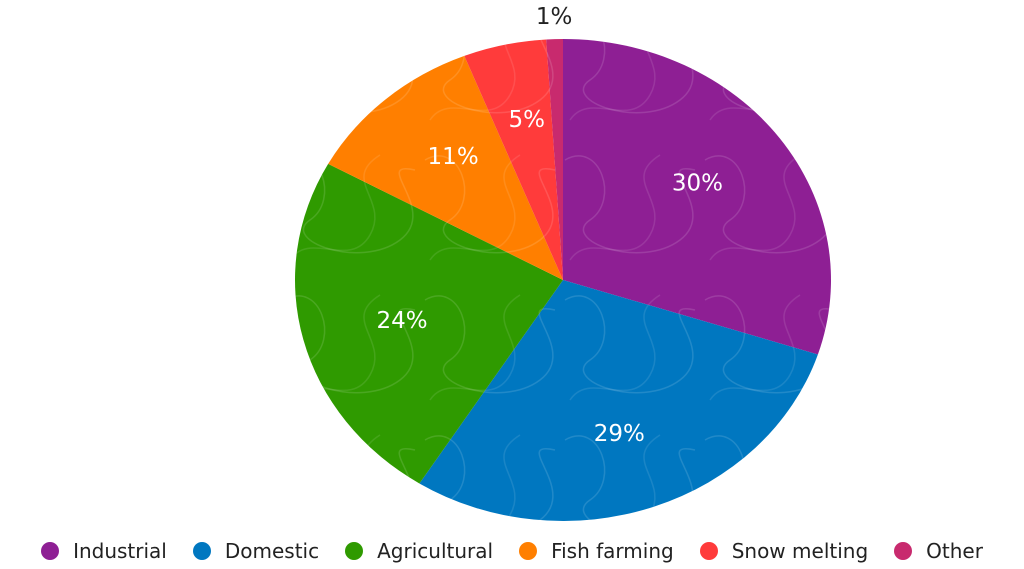 This screenshot has height=569, width=1024. I want to click on legend-label-agricultural: Agricultural, so click(435, 551).